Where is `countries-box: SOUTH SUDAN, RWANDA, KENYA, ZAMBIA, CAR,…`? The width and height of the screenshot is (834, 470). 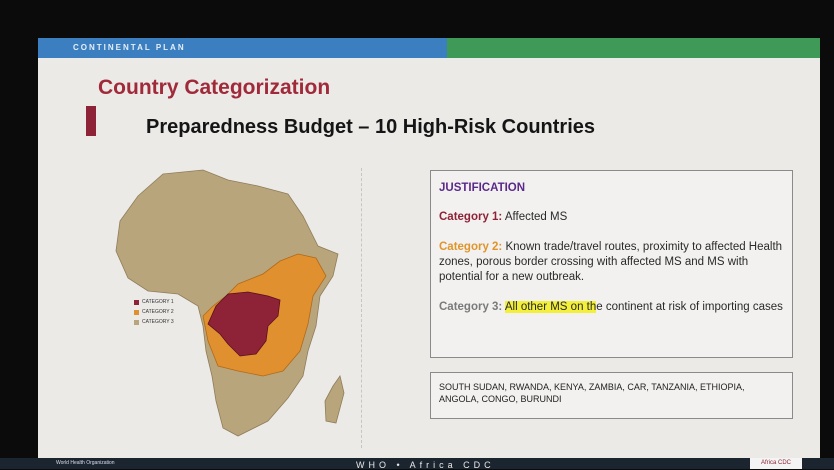
countries-box: SOUTH SUDAN, RWANDA, KENYA, ZAMBIA, CAR,… is located at coordinates (611, 395).